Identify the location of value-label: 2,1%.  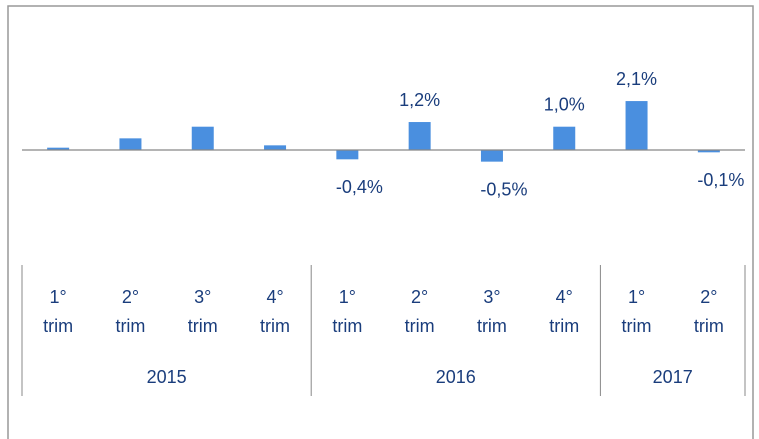
(636, 79).